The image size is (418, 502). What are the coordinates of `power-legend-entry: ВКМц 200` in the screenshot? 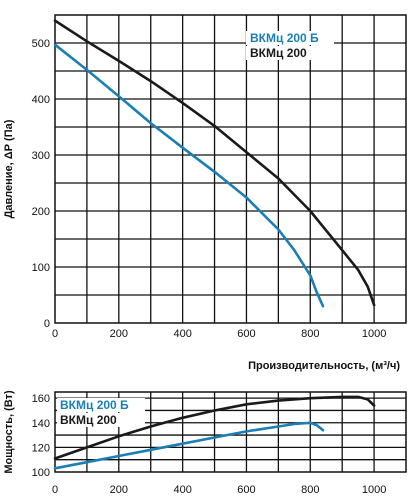 It's located at (88, 420).